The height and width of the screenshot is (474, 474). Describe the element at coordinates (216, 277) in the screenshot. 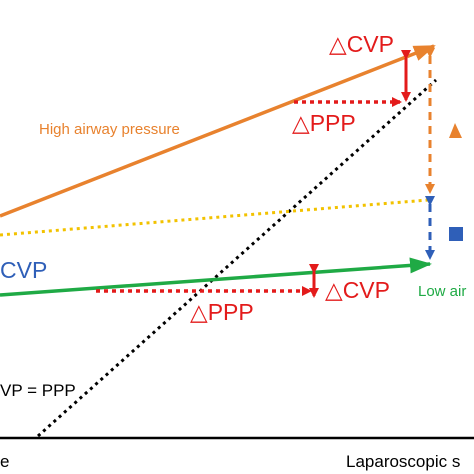

I see `low-airway-pressure-arrow` at that location.